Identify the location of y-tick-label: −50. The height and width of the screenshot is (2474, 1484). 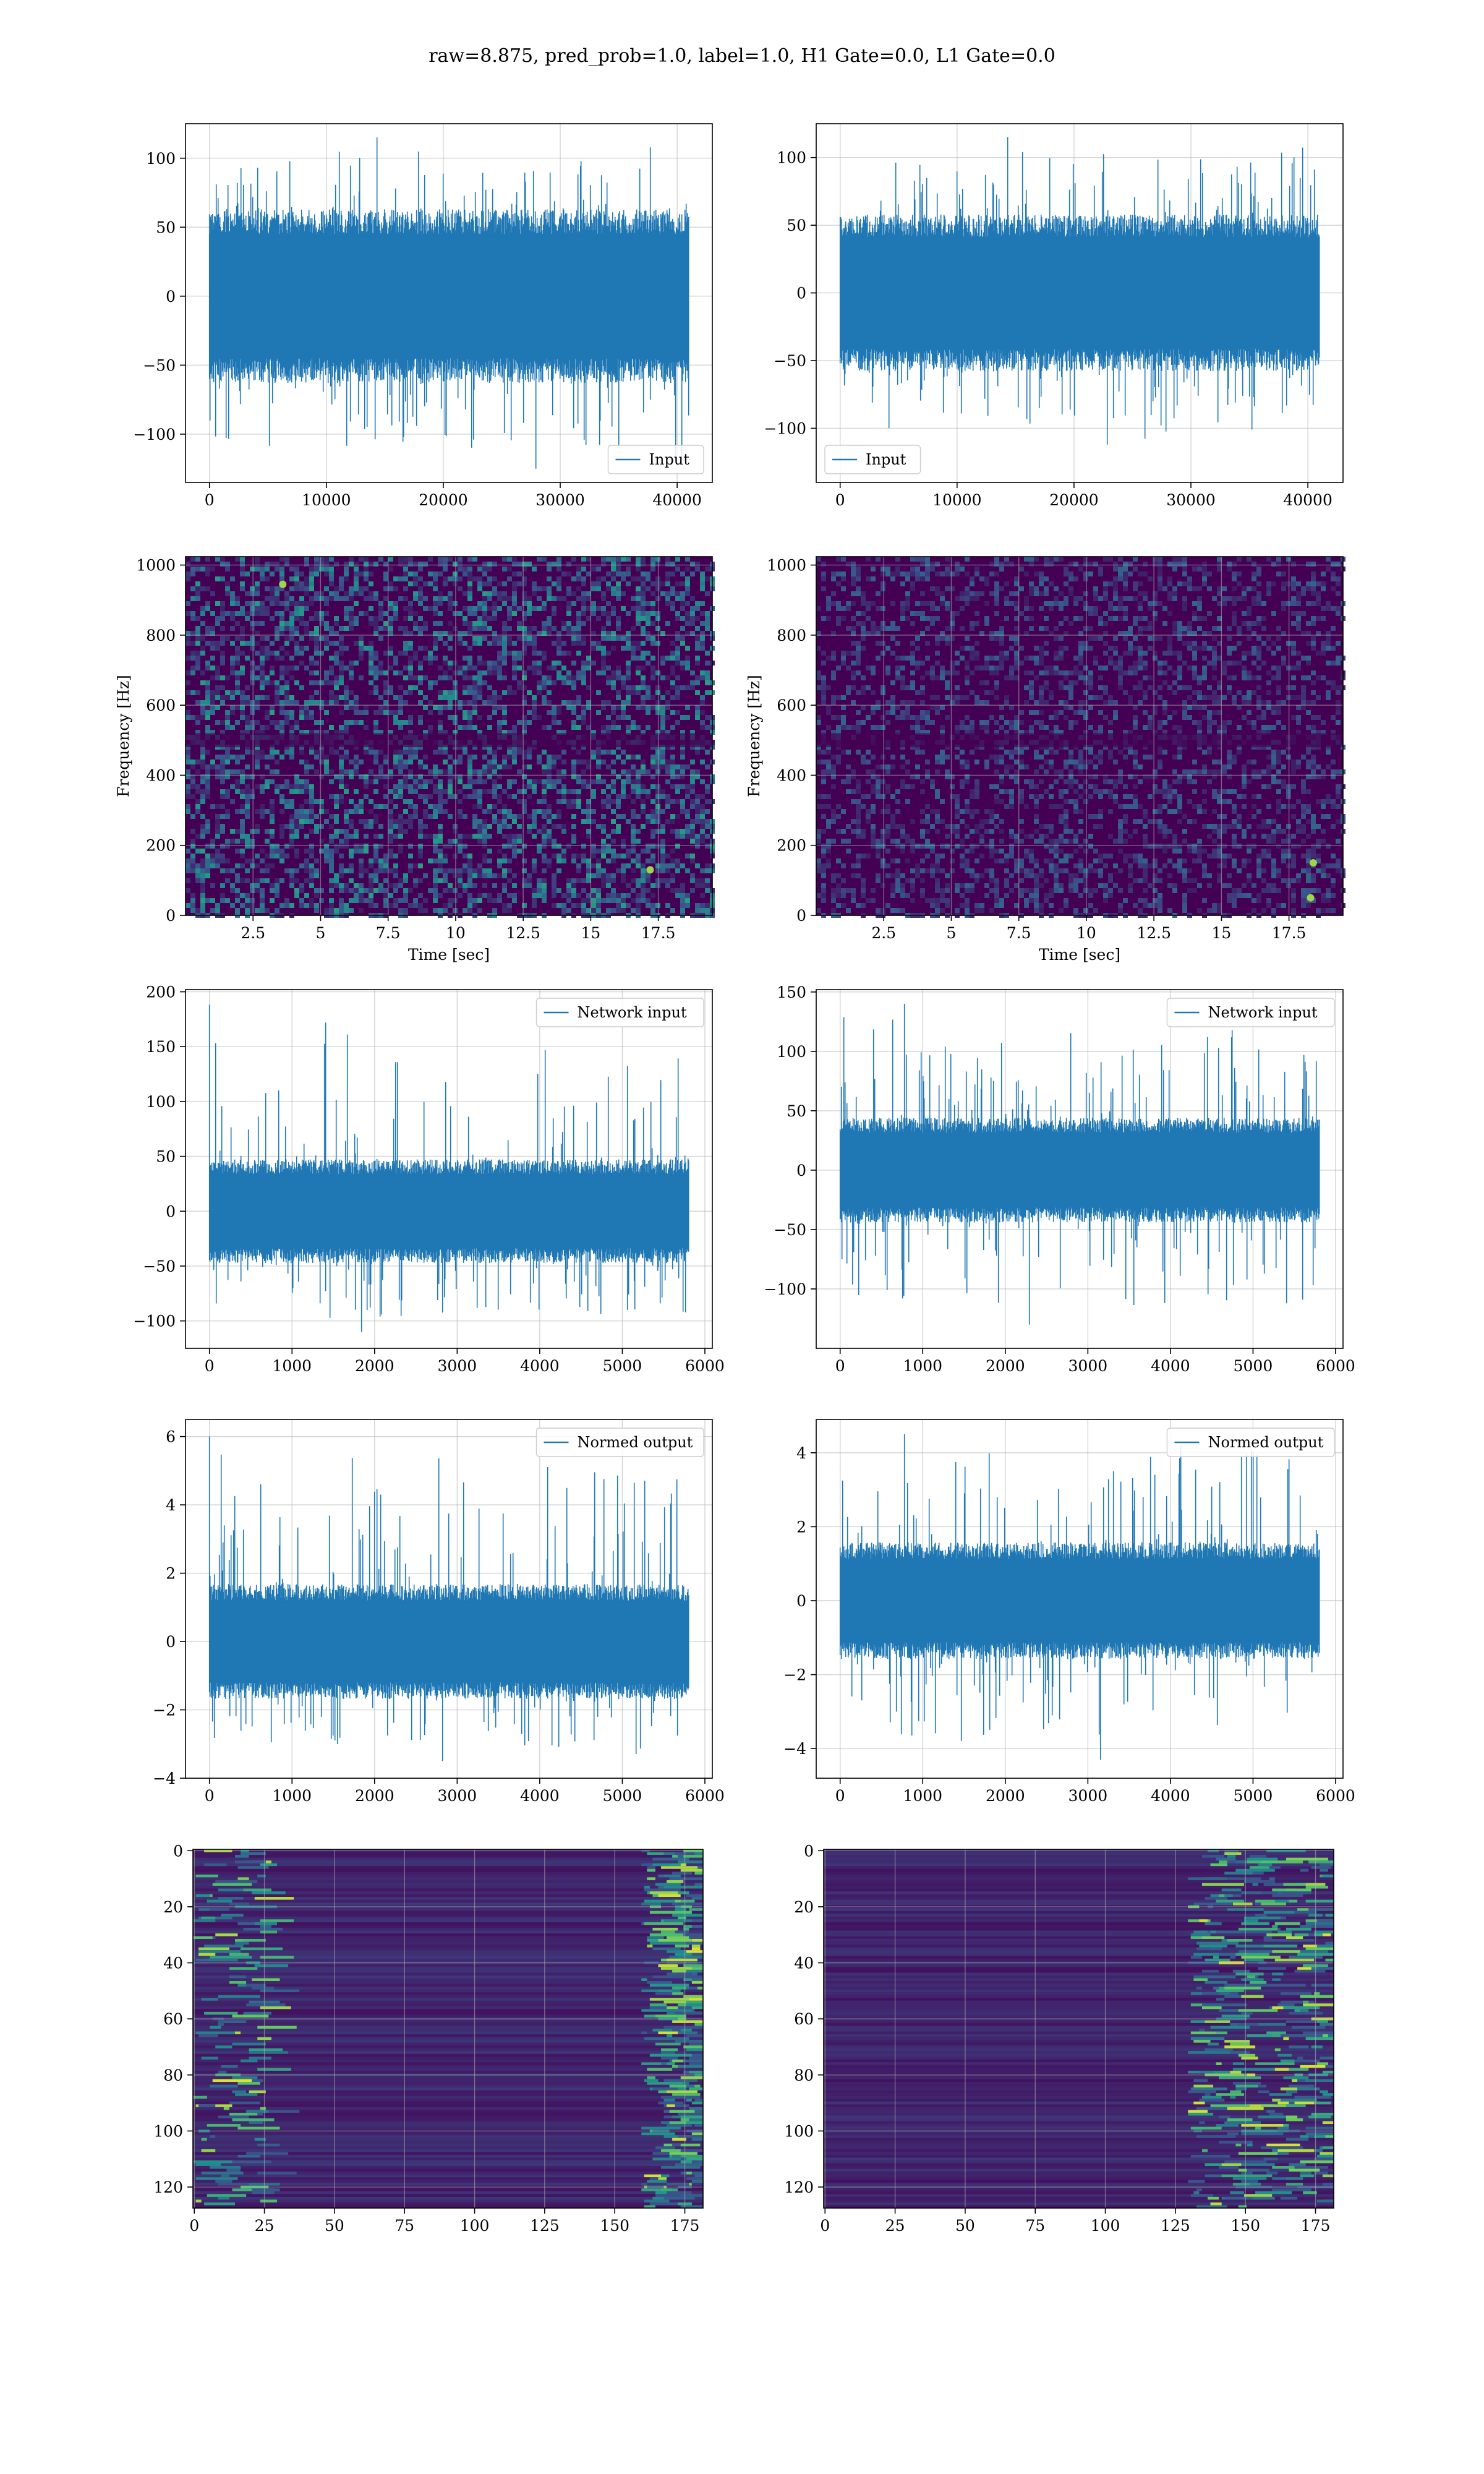
(790, 361).